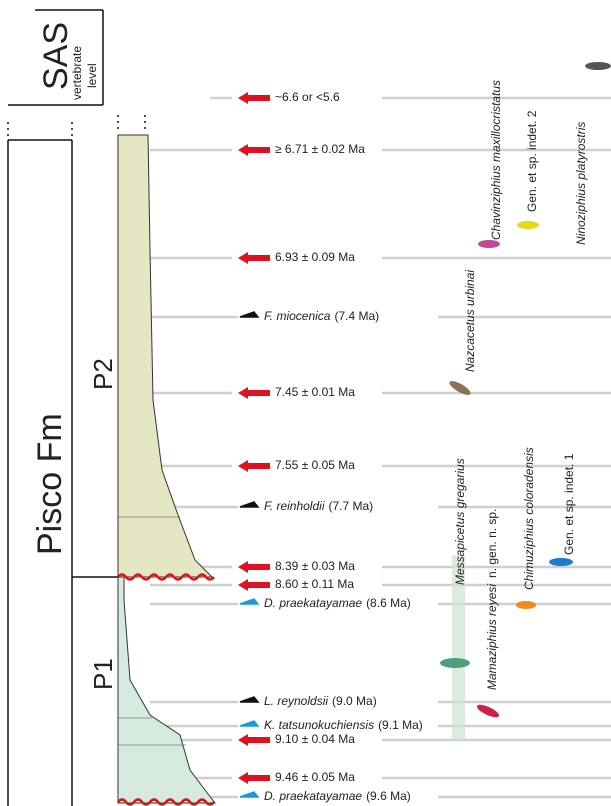  I want to click on biomarker-label: F. miocenica (7.4 Ma), so click(321, 316).